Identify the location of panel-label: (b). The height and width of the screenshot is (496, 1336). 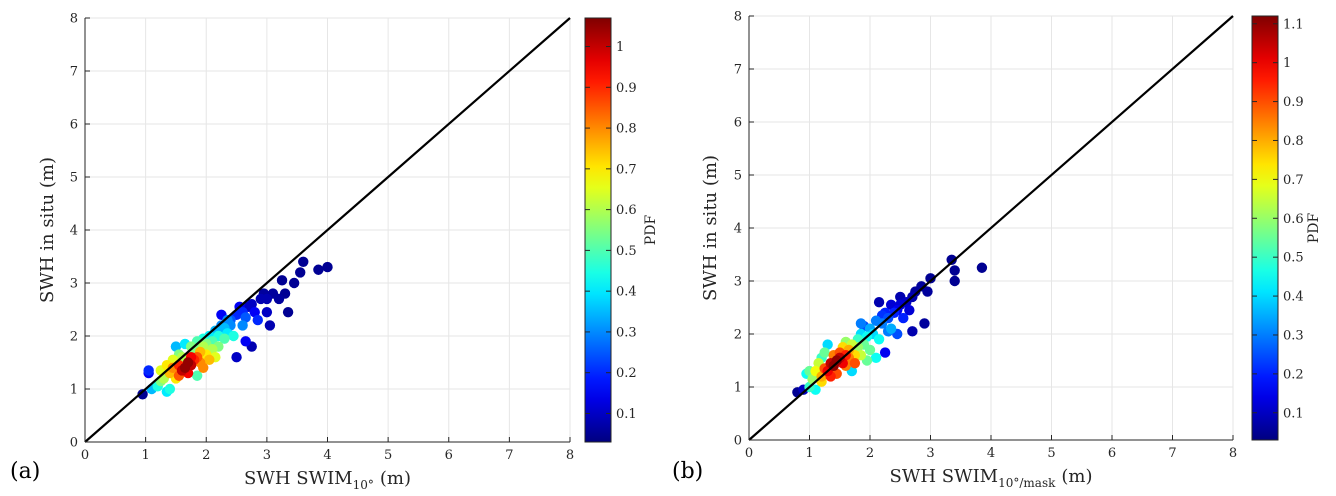
(687, 471).